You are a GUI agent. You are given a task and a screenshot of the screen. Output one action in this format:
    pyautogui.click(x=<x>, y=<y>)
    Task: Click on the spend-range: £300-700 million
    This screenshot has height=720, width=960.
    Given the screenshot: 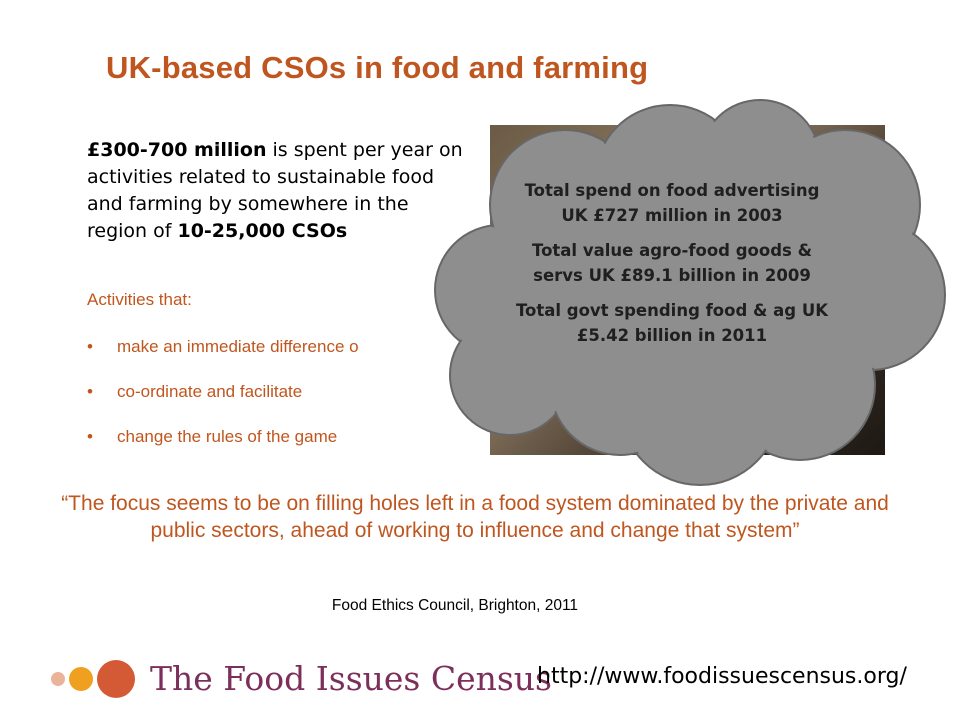 What is the action you would take?
    pyautogui.click(x=177, y=150)
    